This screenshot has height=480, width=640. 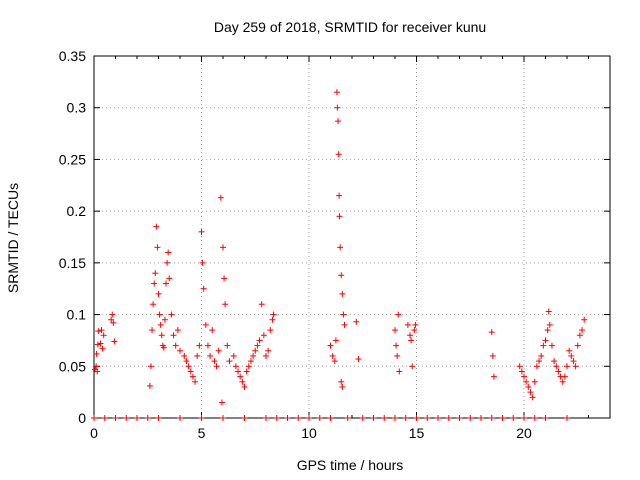 What do you see at coordinates (94, 433) in the screenshot?
I see `x-tick-label: 0` at bounding box center [94, 433].